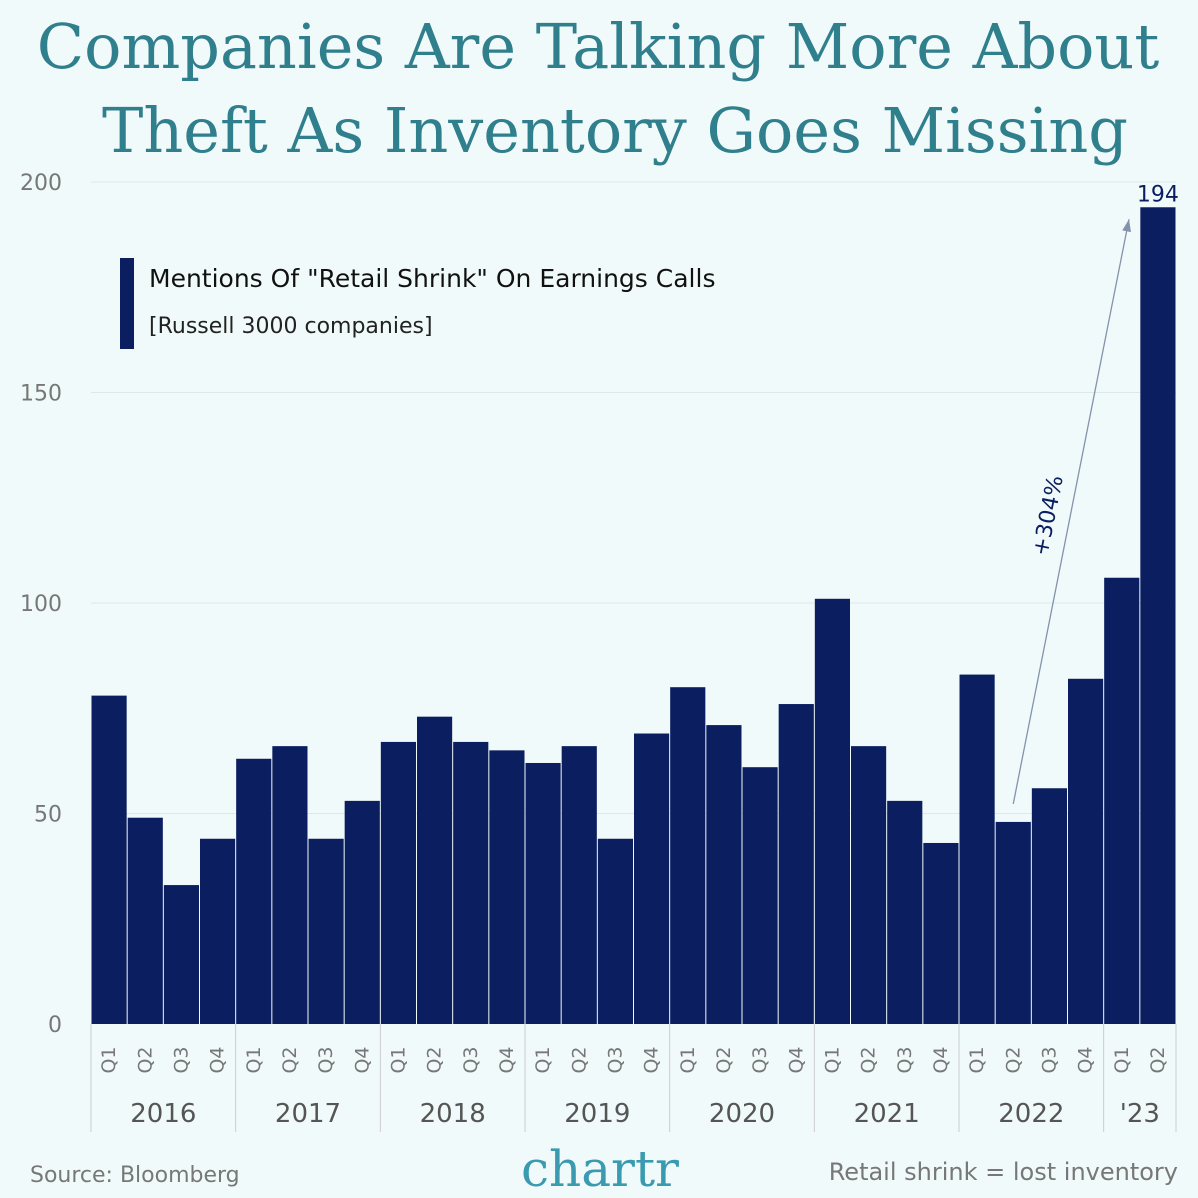 The image size is (1198, 1198). Describe the element at coordinates (41, 604) in the screenshot. I see `y-tick-label: 100` at that location.